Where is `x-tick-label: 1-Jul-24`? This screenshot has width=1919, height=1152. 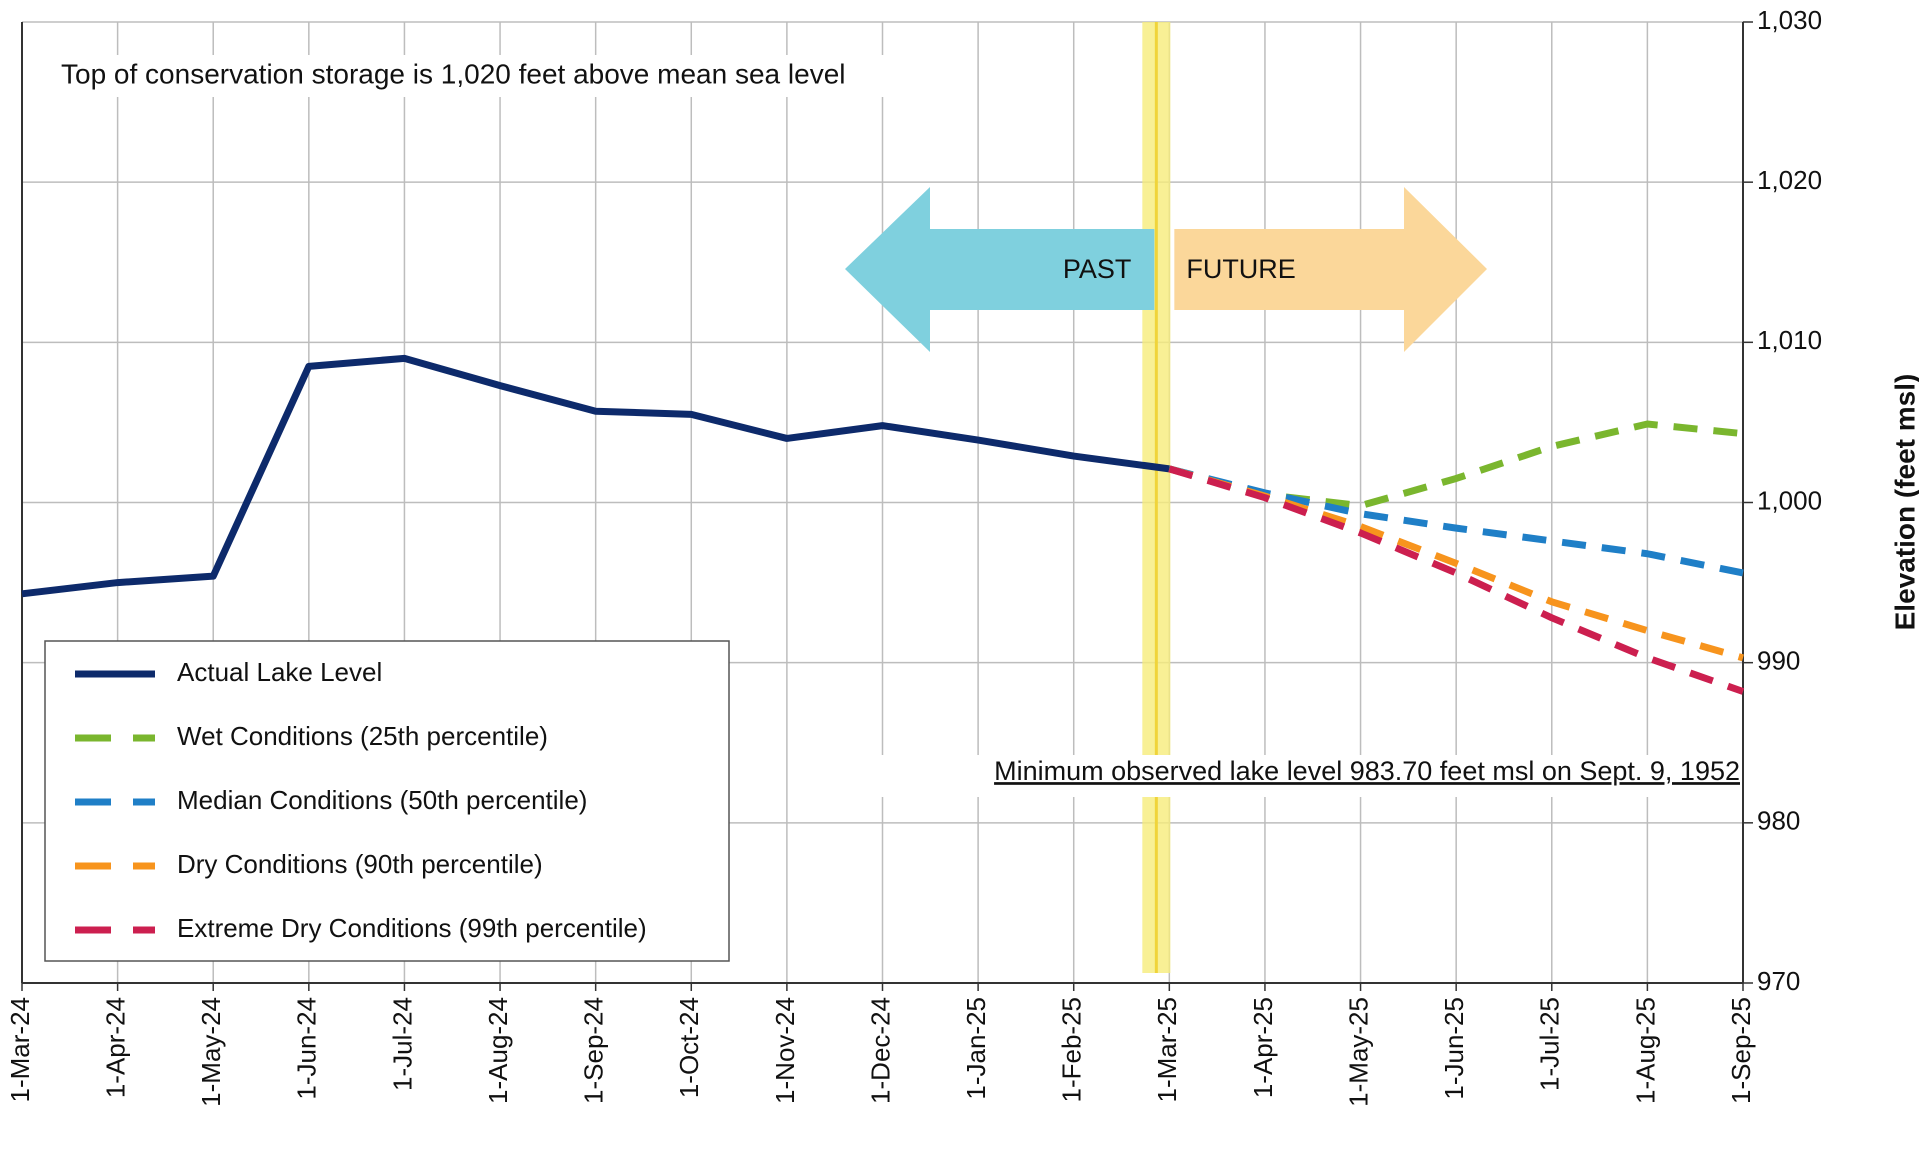 x-tick-label: 1-Jul-24 is located at coordinates (402, 1044).